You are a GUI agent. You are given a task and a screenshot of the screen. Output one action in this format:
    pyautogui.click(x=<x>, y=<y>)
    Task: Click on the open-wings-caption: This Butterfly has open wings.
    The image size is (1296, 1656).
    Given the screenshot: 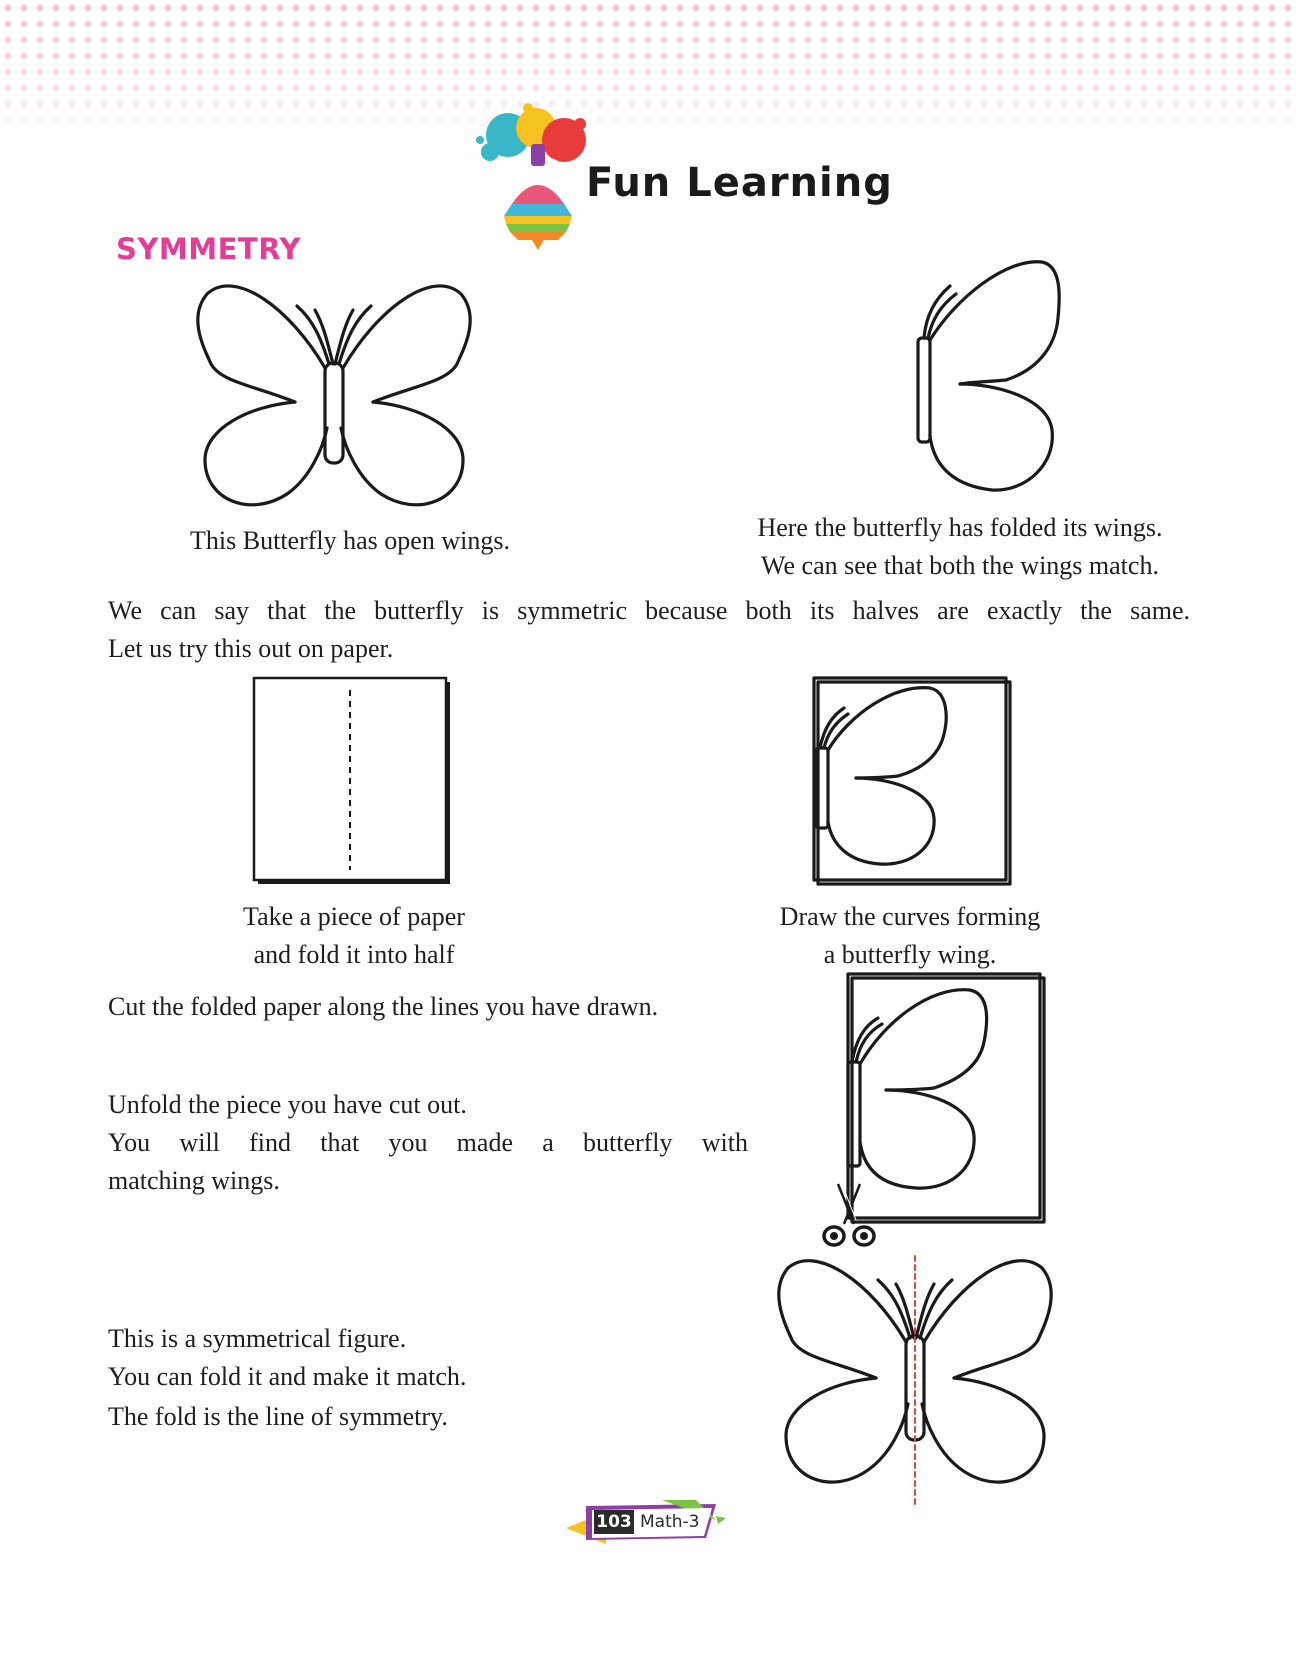 What is the action you would take?
    pyautogui.click(x=350, y=540)
    